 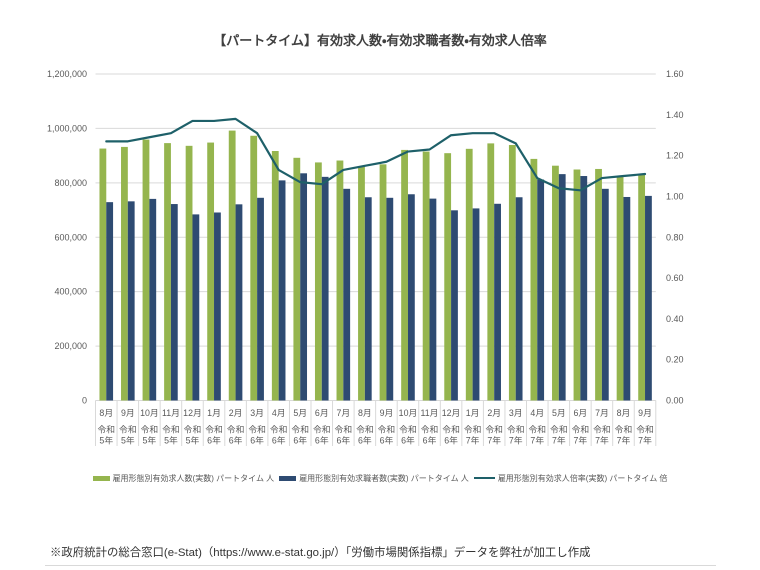 I want to click on y-axis-left-tick-label: 800,000, so click(x=70, y=183).